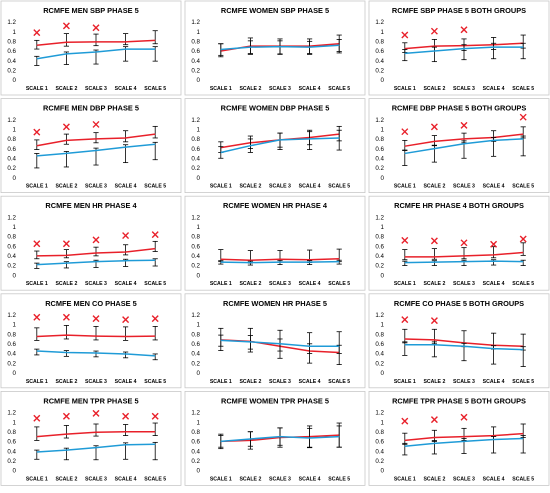 The image size is (550, 493). I want to click on red-series-line, so click(464, 140).